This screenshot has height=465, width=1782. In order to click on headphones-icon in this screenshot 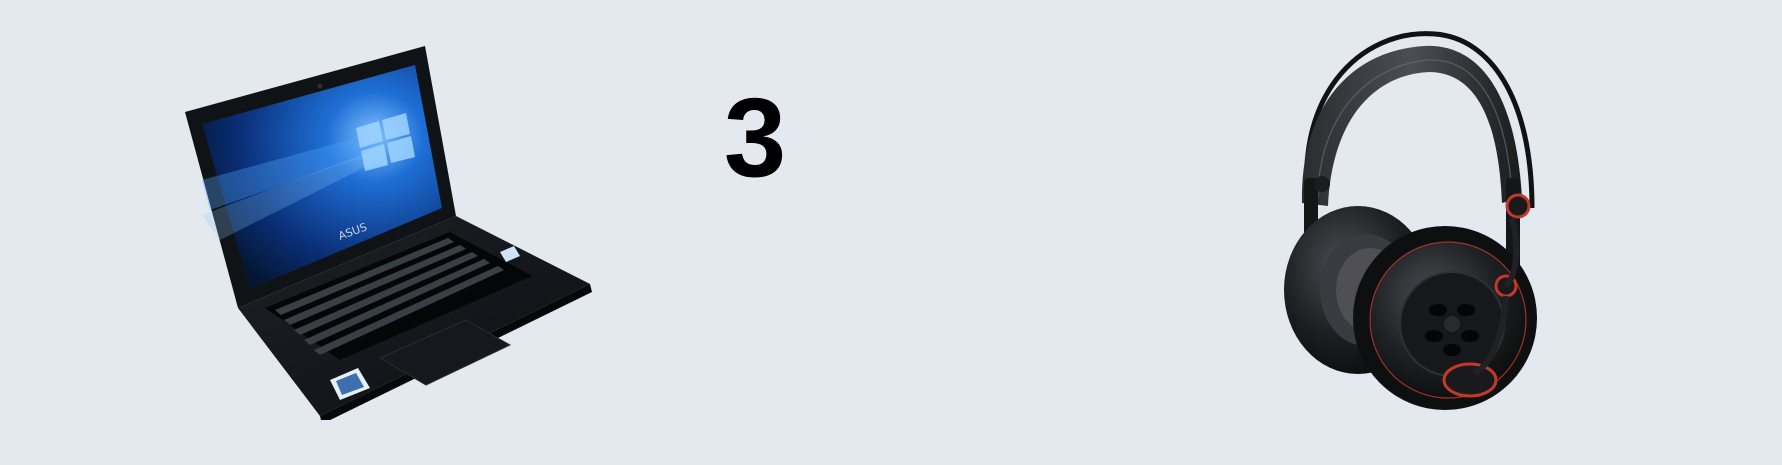, I will do `click(1410, 220)`.